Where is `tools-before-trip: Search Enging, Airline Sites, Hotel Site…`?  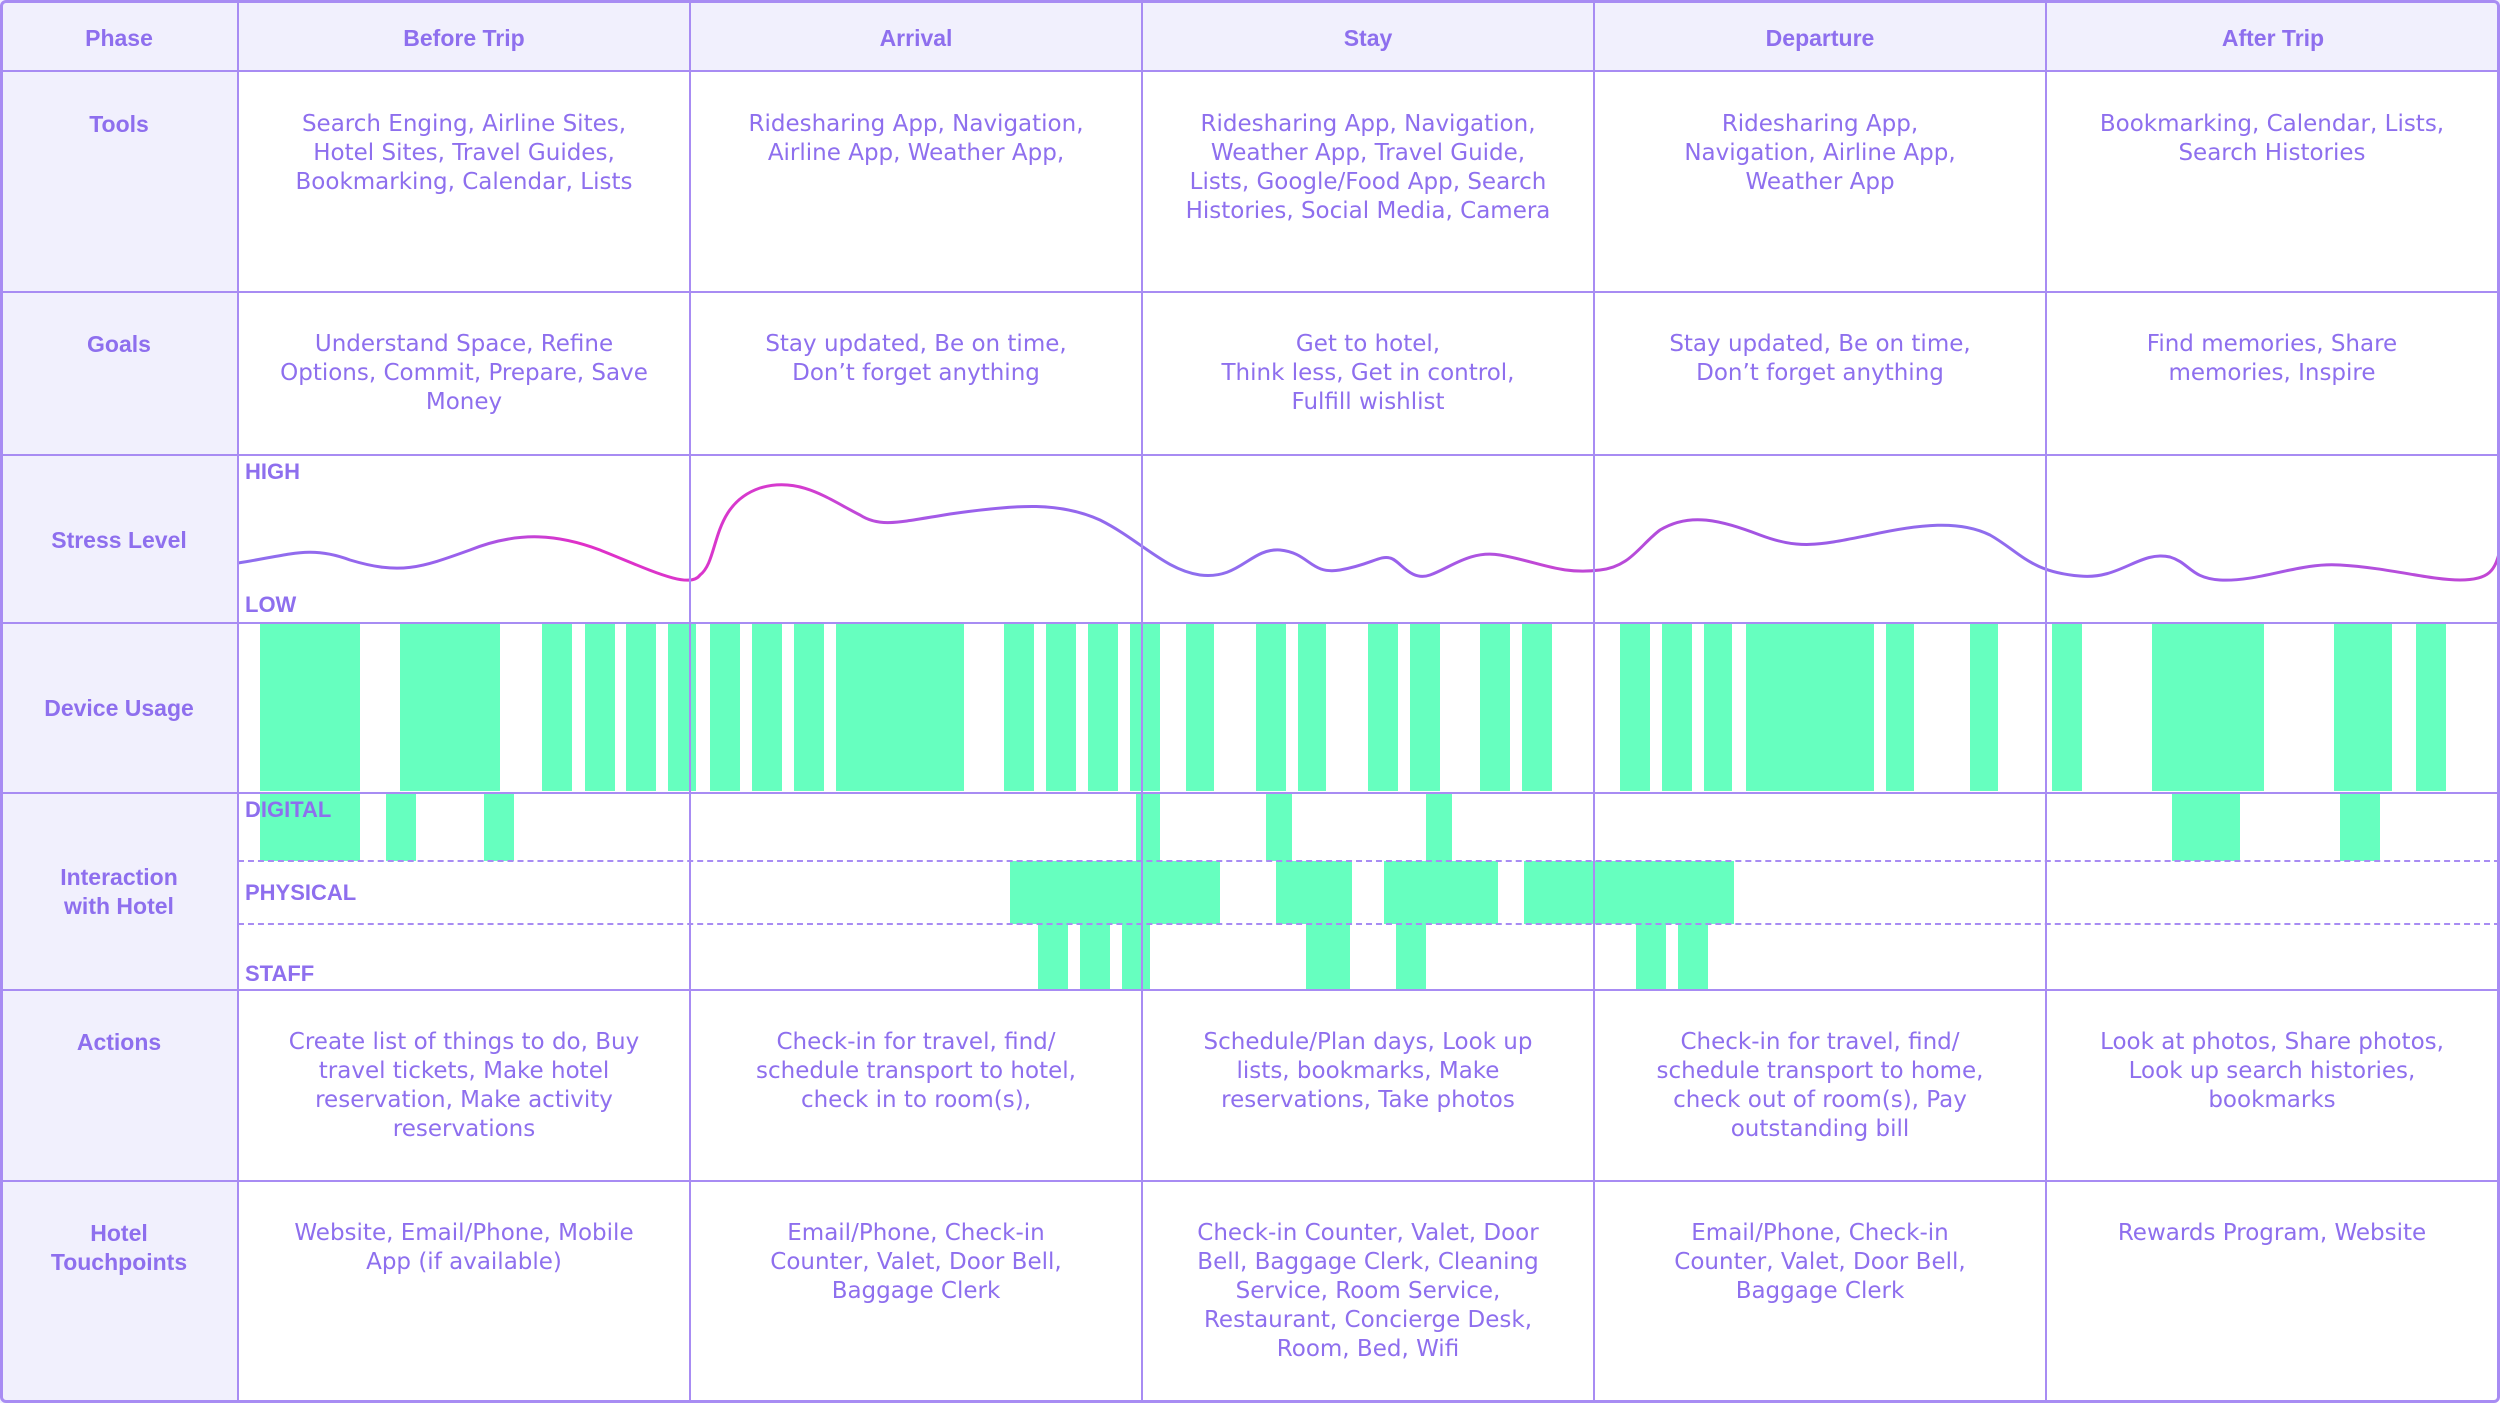
tools-before-trip: Search Enging, Airline Sites, Hotel Site… is located at coordinates (464, 153).